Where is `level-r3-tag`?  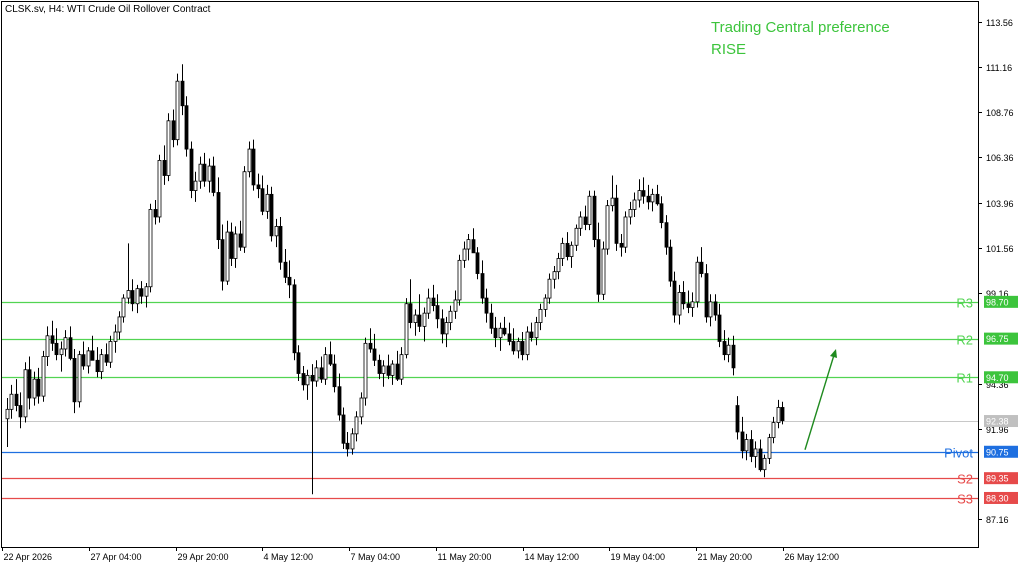
level-r3-tag is located at coordinates (1001, 301).